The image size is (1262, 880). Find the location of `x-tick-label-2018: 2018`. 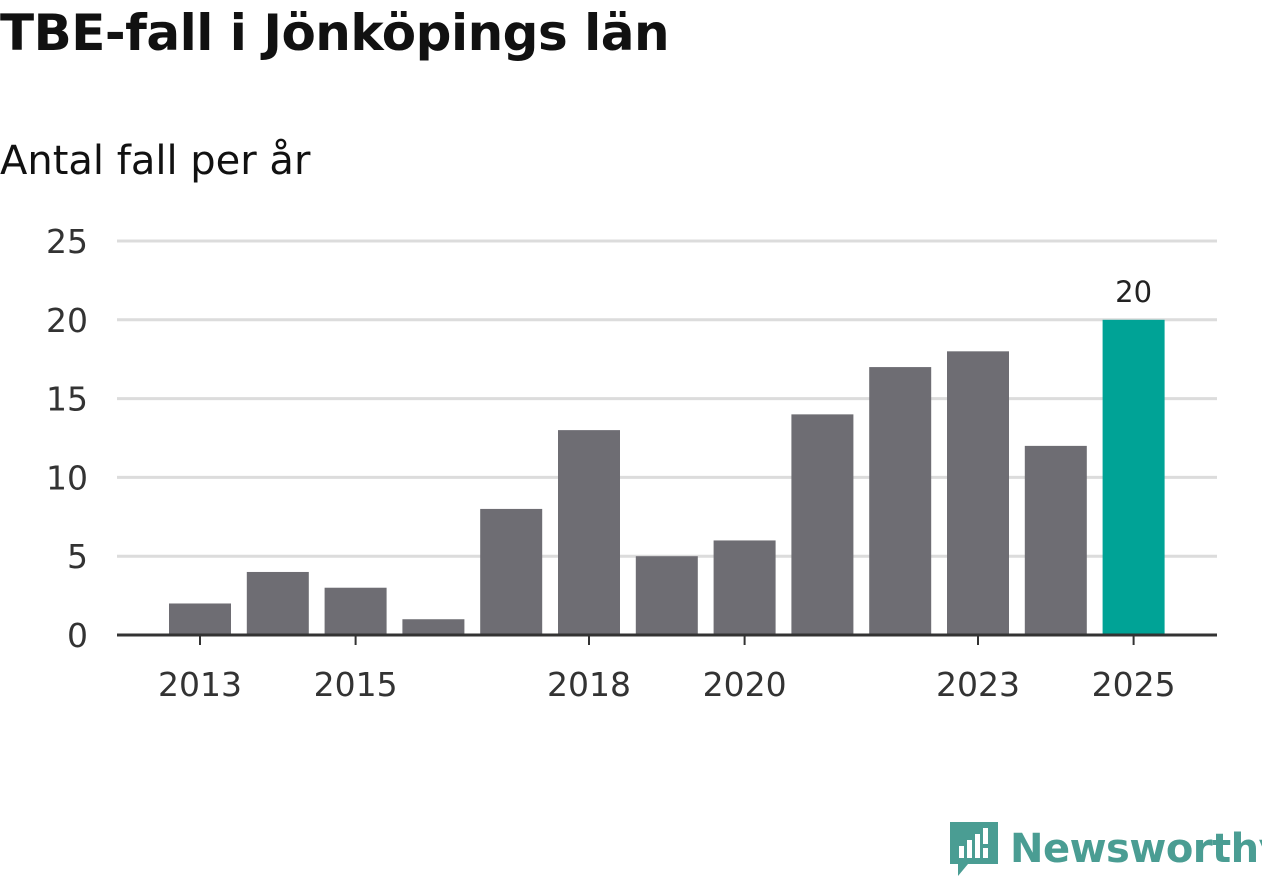

x-tick-label-2018: 2018 is located at coordinates (589, 684).